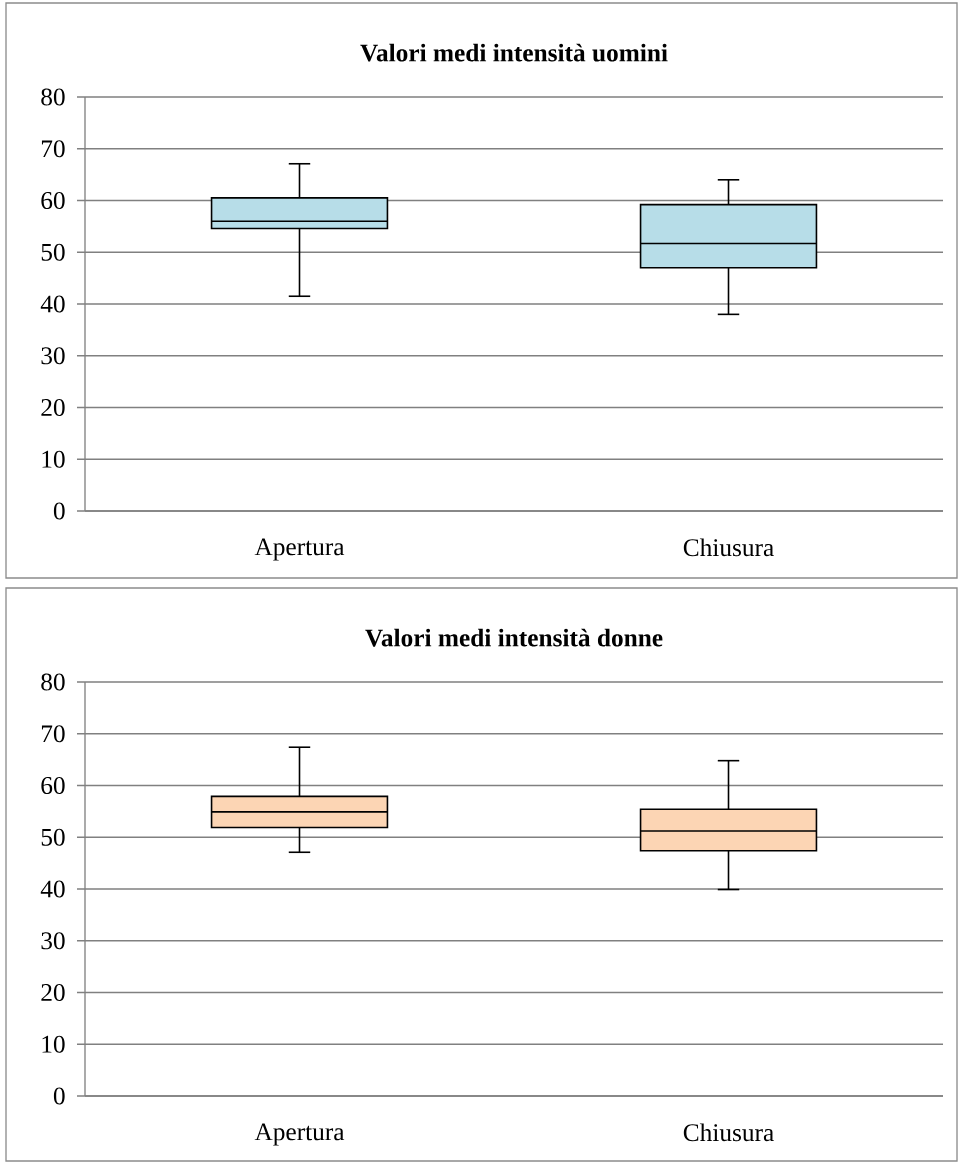 This screenshot has width=961, height=1164. Describe the element at coordinates (514, 637) in the screenshot. I see `chart-title: Valori medi intensità donne` at that location.